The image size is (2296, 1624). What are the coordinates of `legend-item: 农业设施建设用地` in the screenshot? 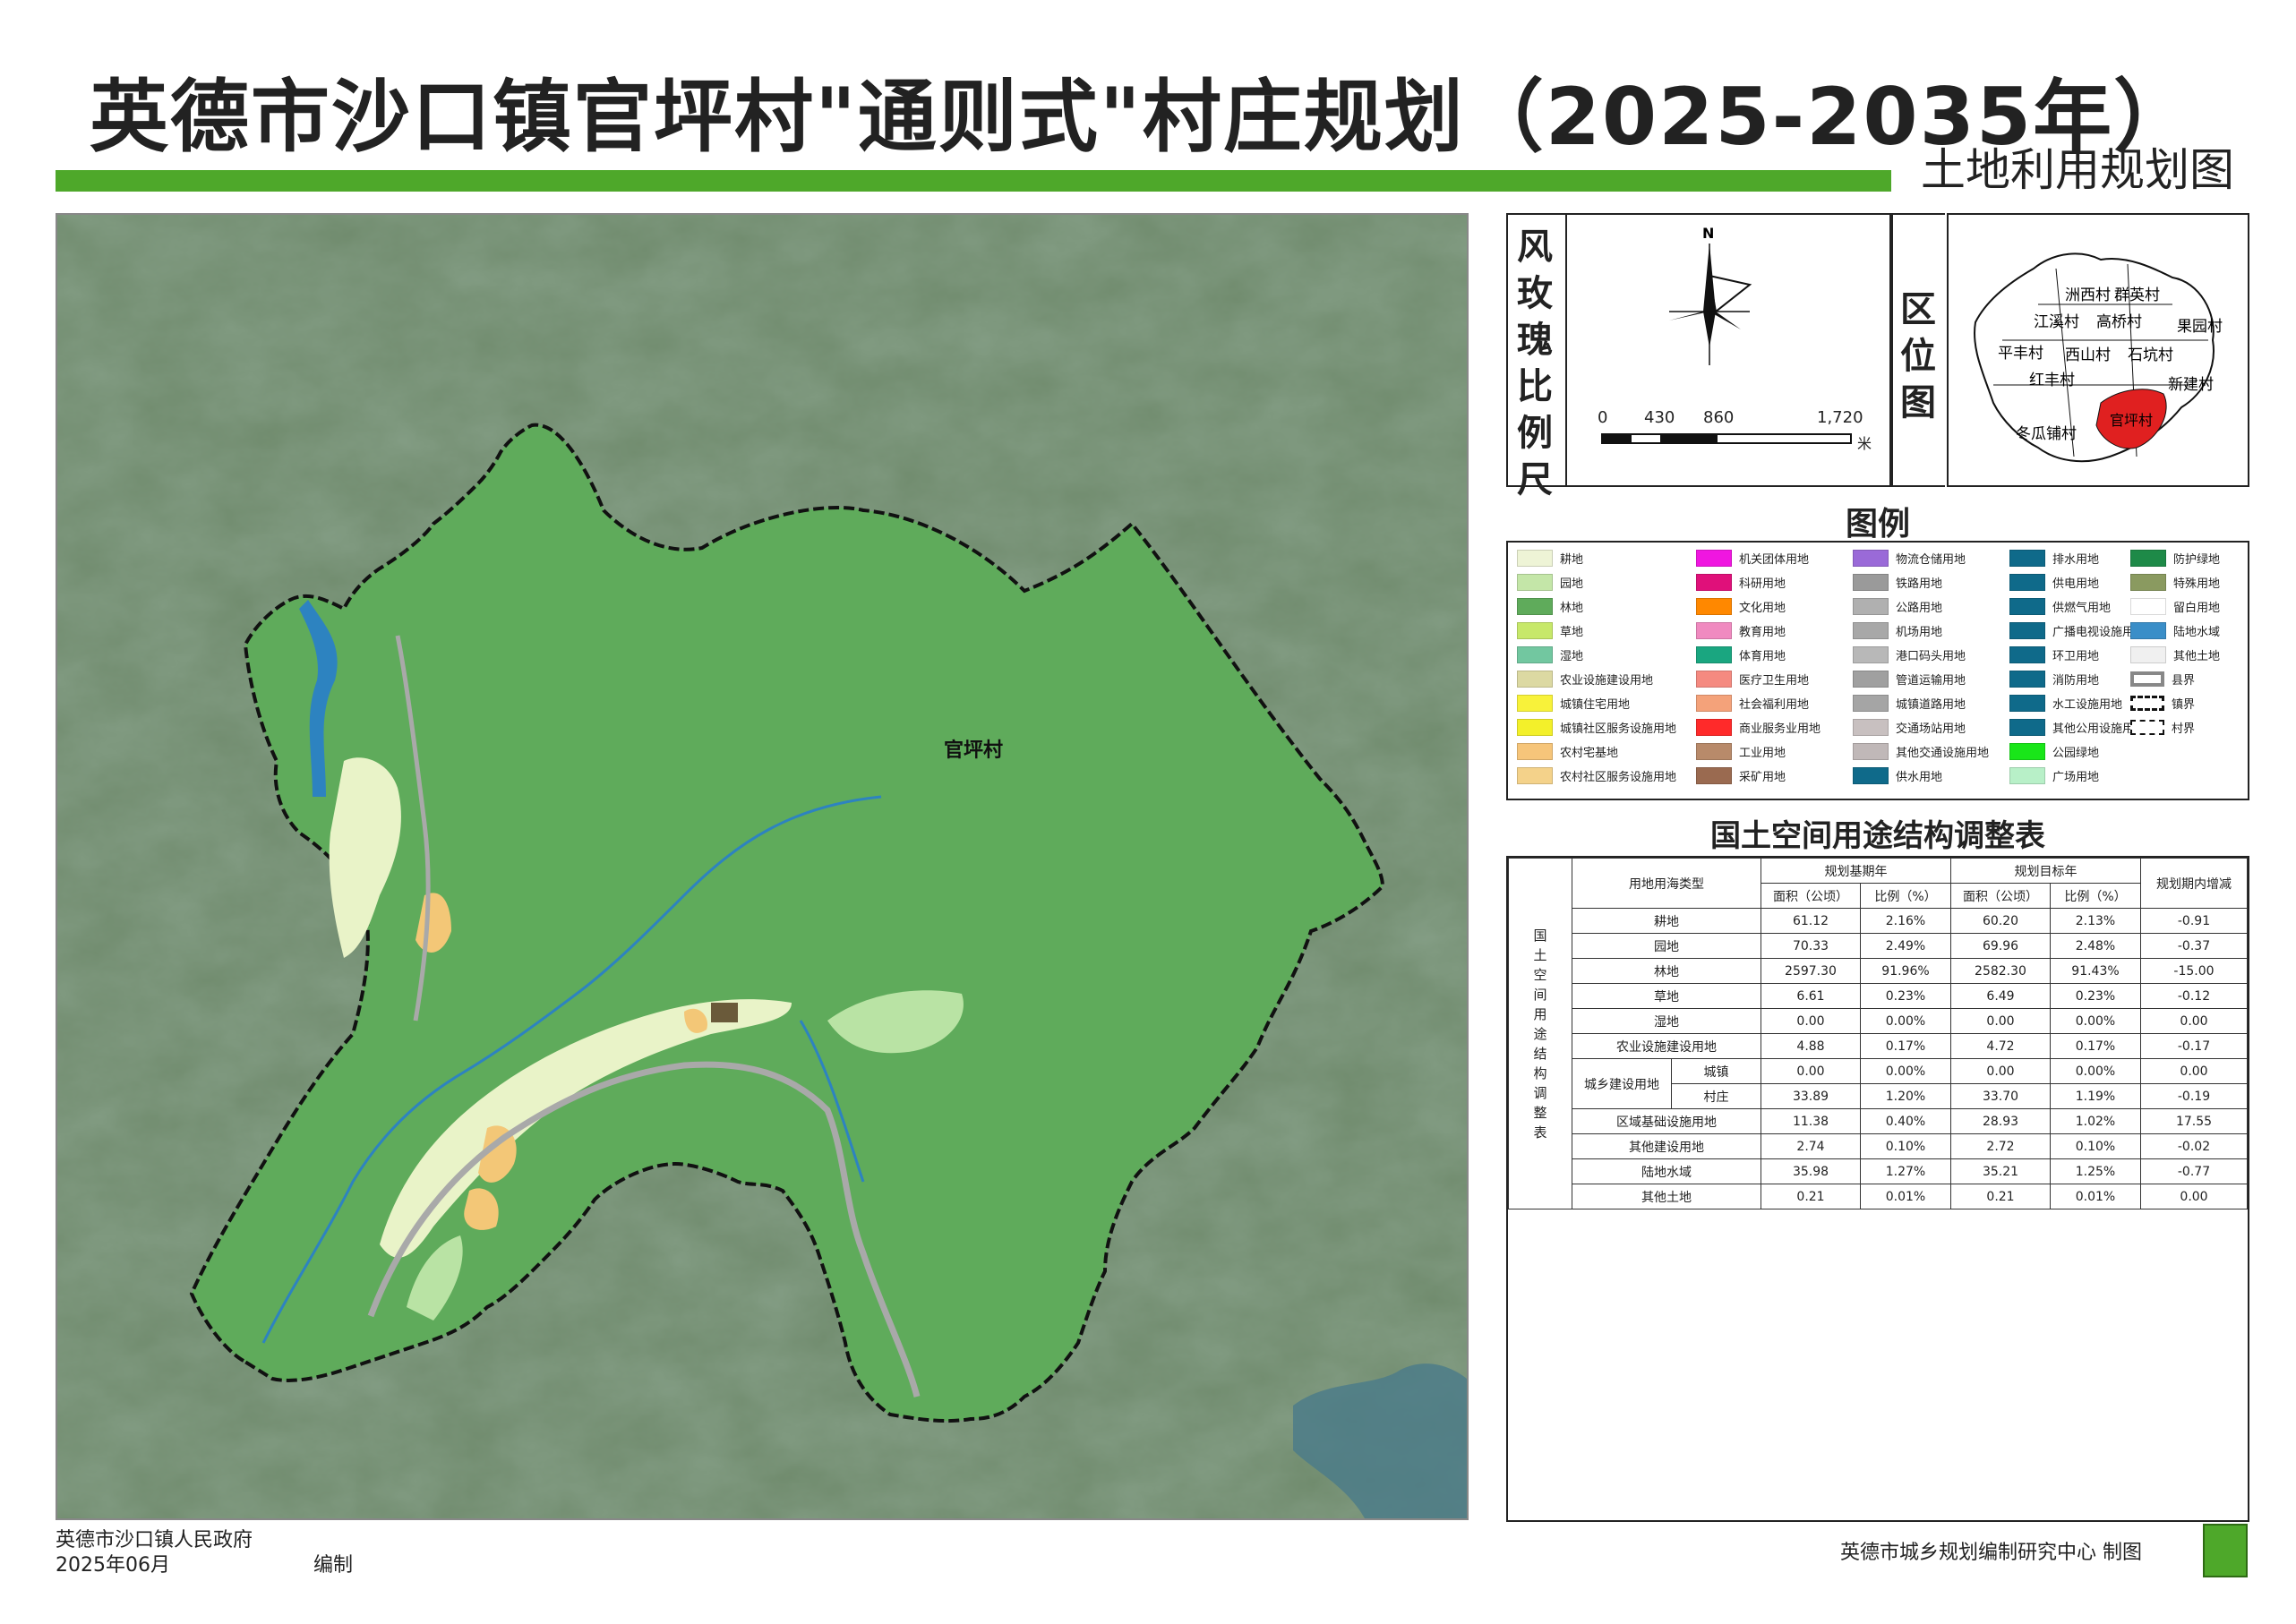 It's located at (1585, 679).